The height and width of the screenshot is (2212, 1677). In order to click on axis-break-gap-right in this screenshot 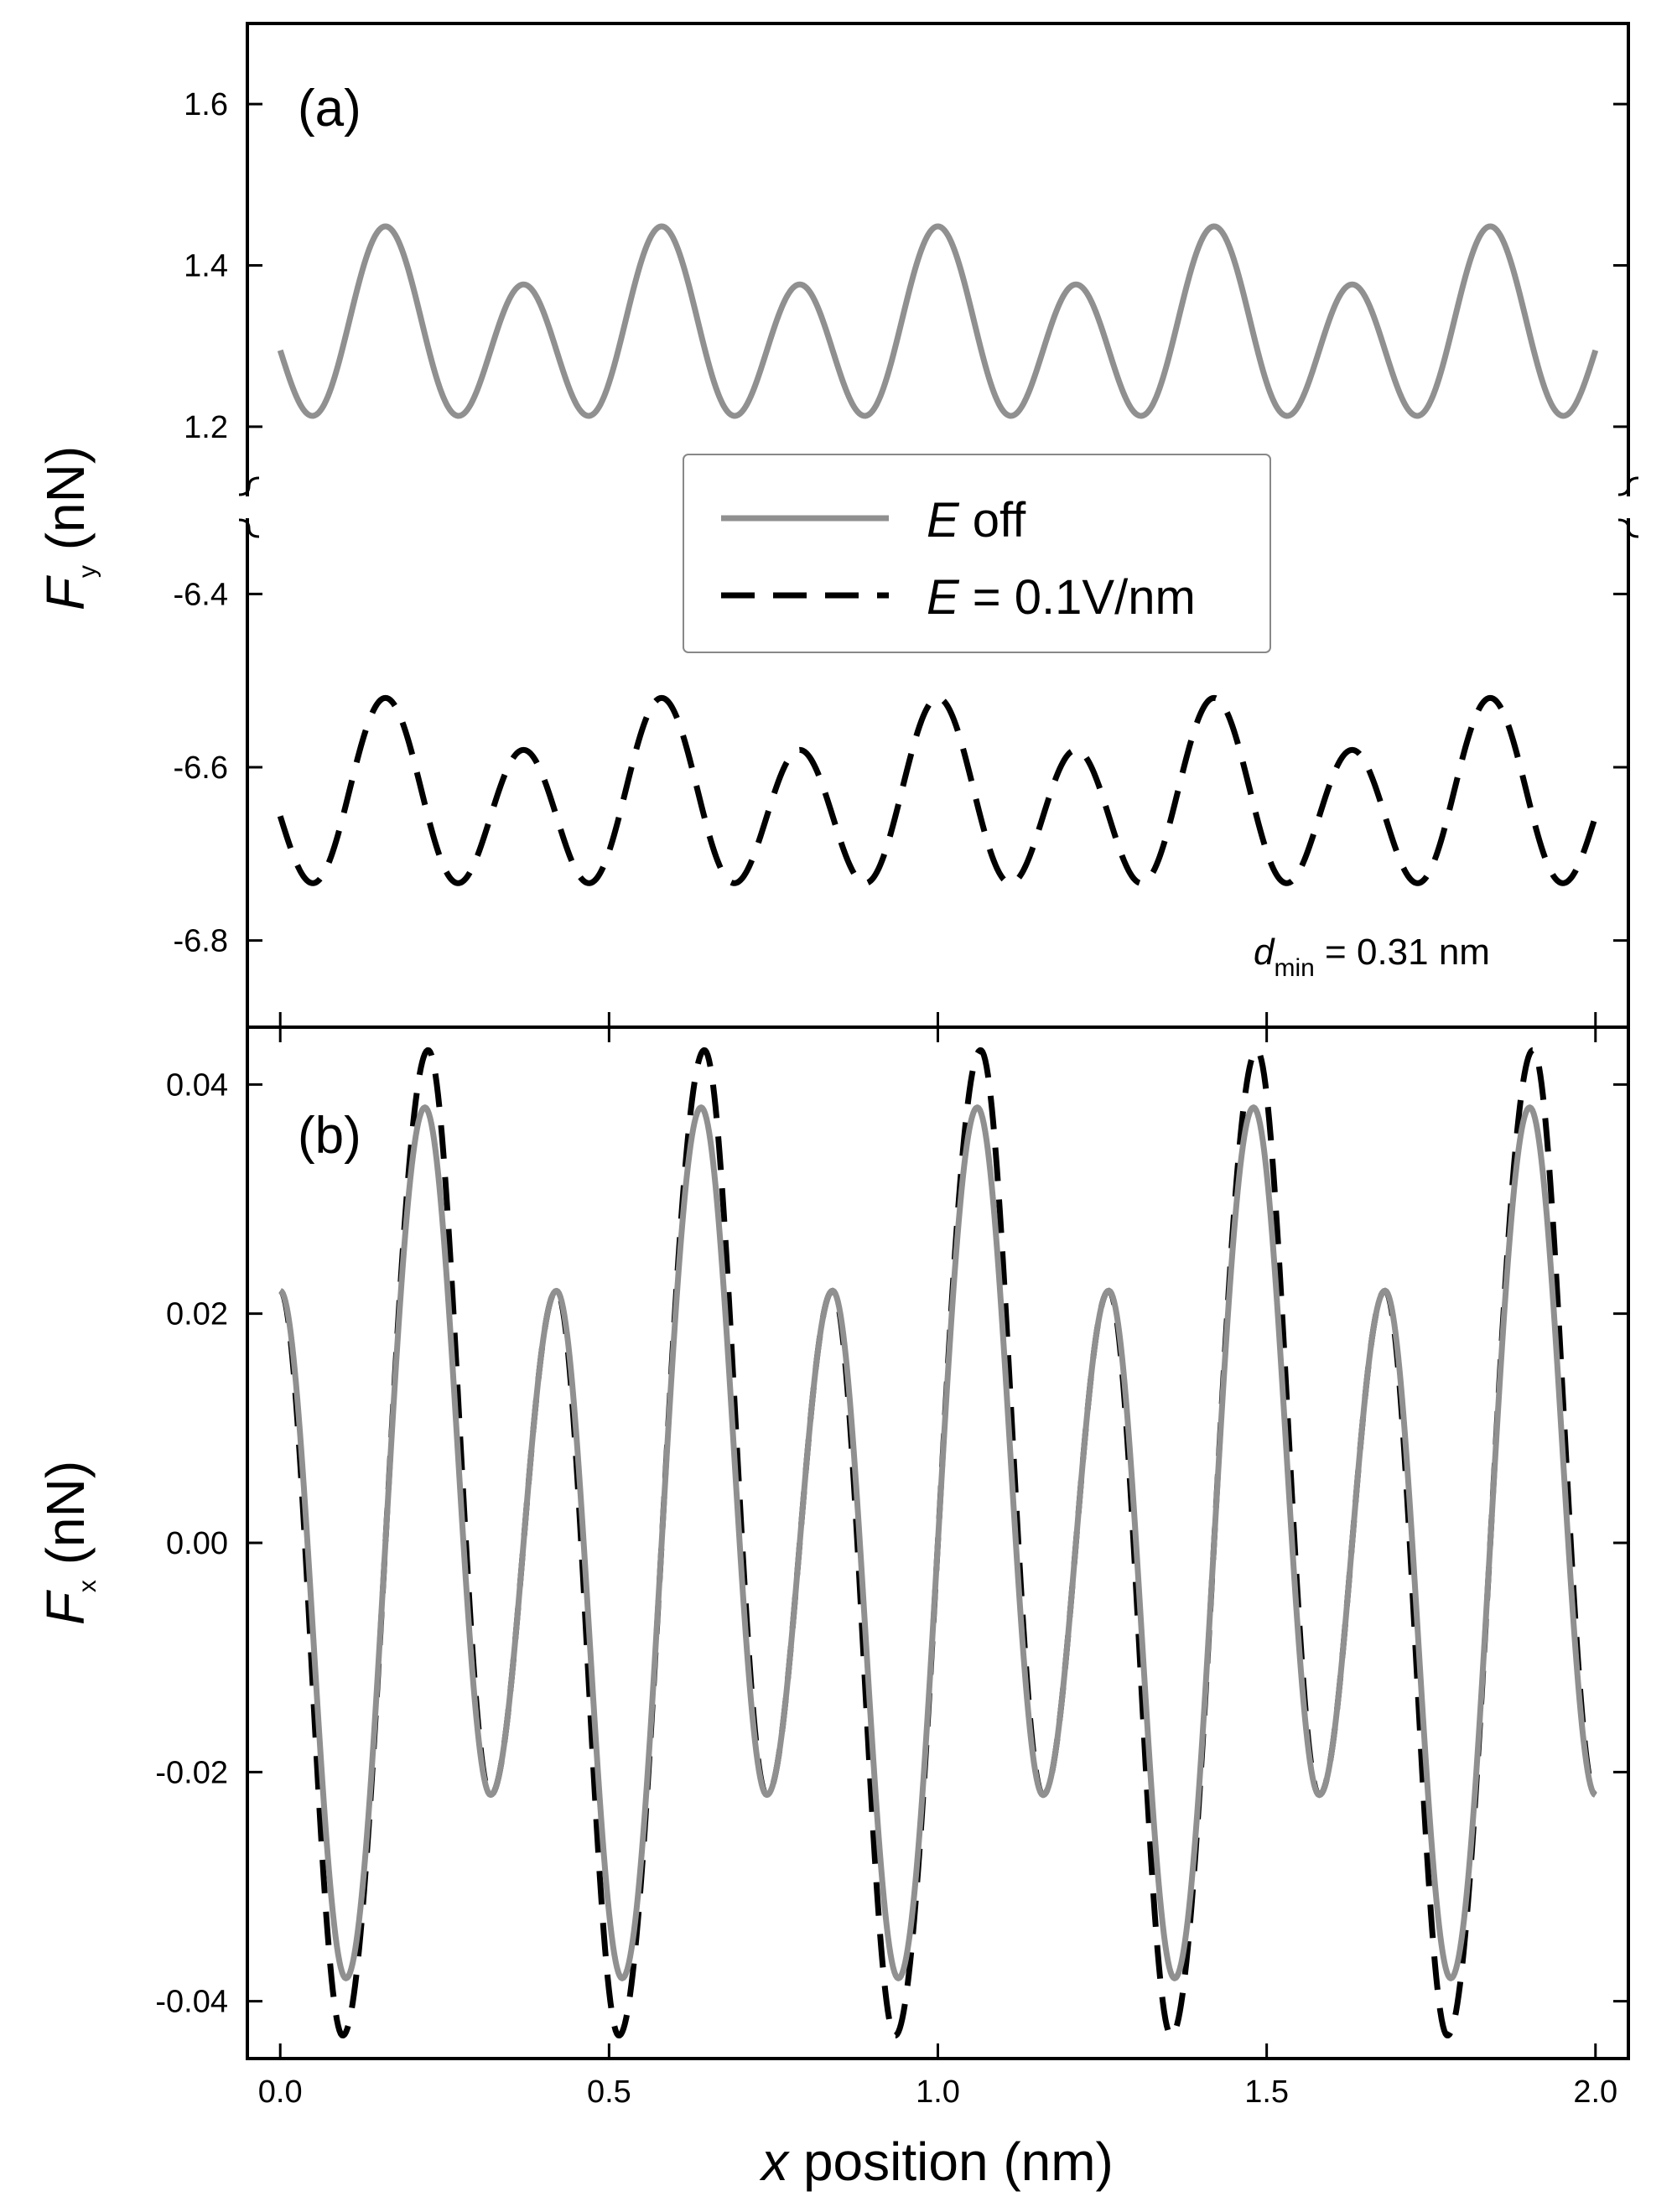, I will do `click(1628, 507)`.